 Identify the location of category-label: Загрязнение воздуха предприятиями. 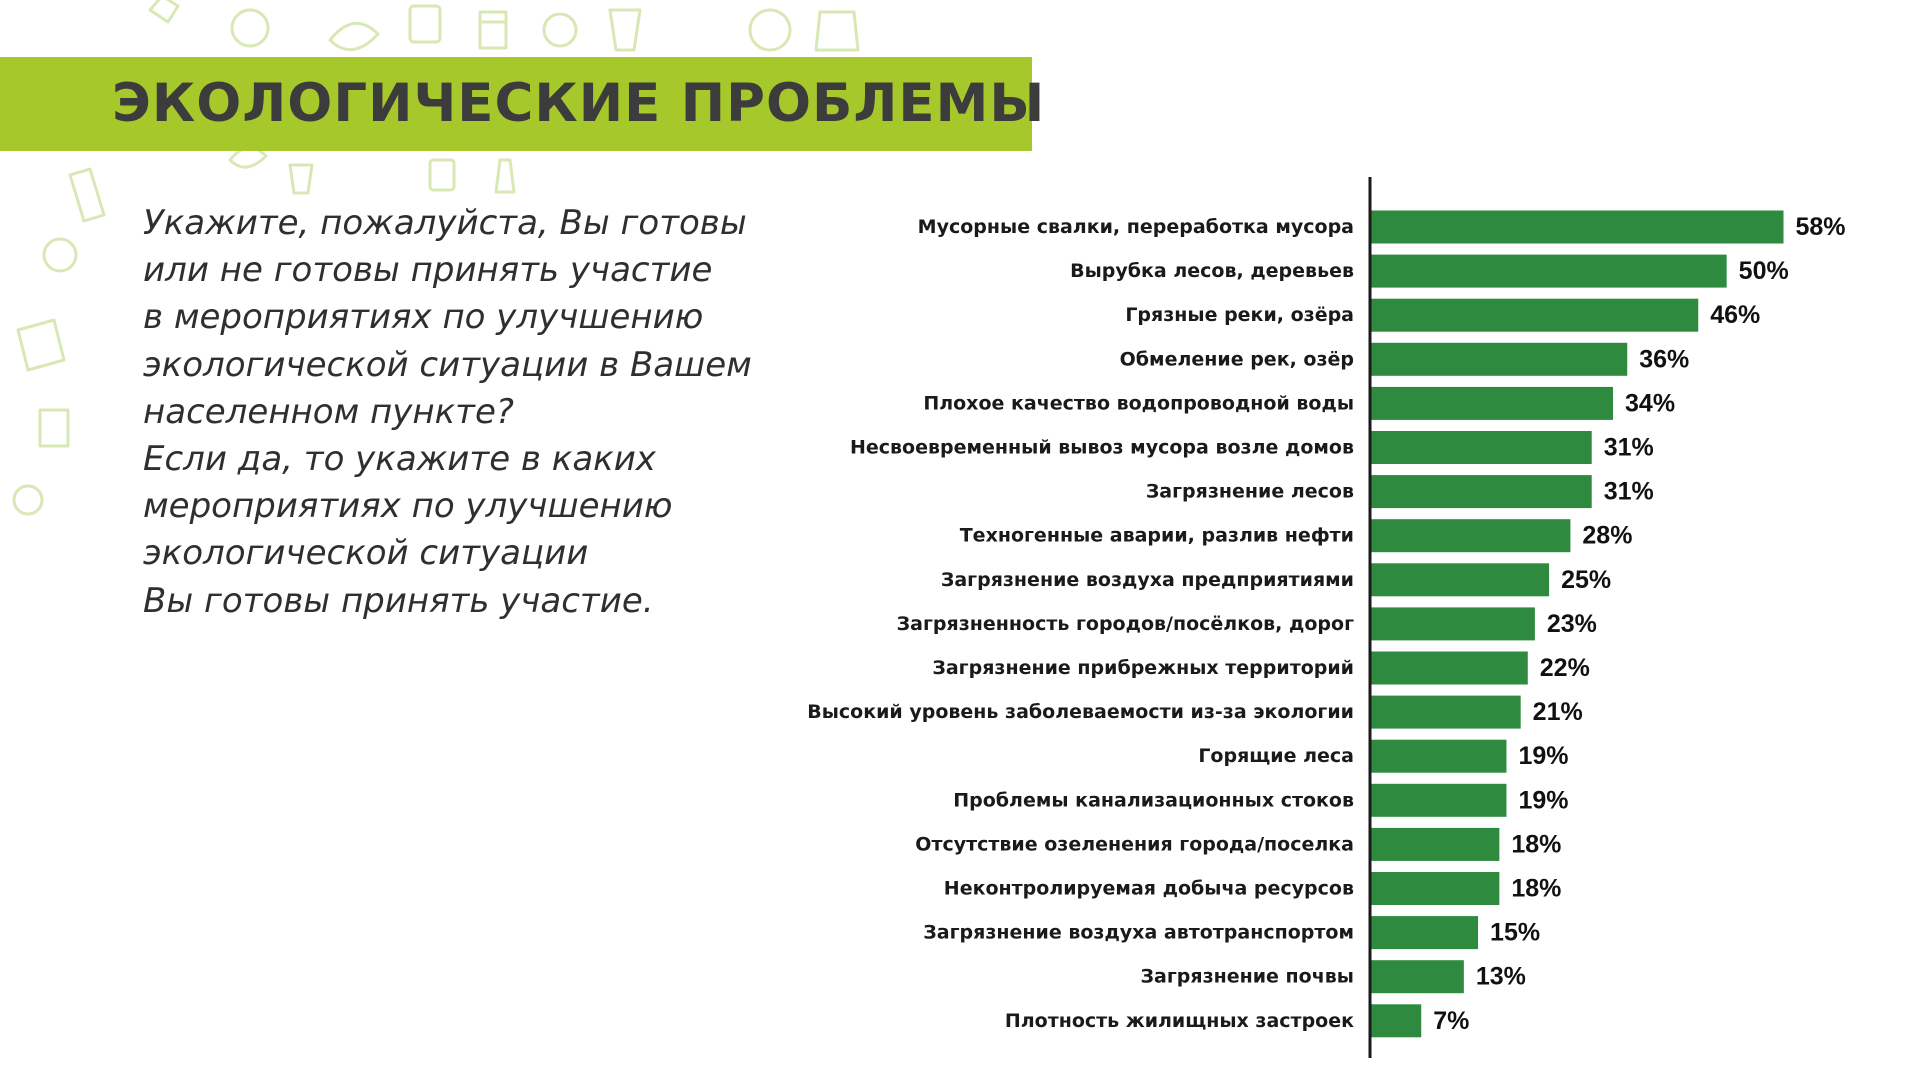
(1147, 580).